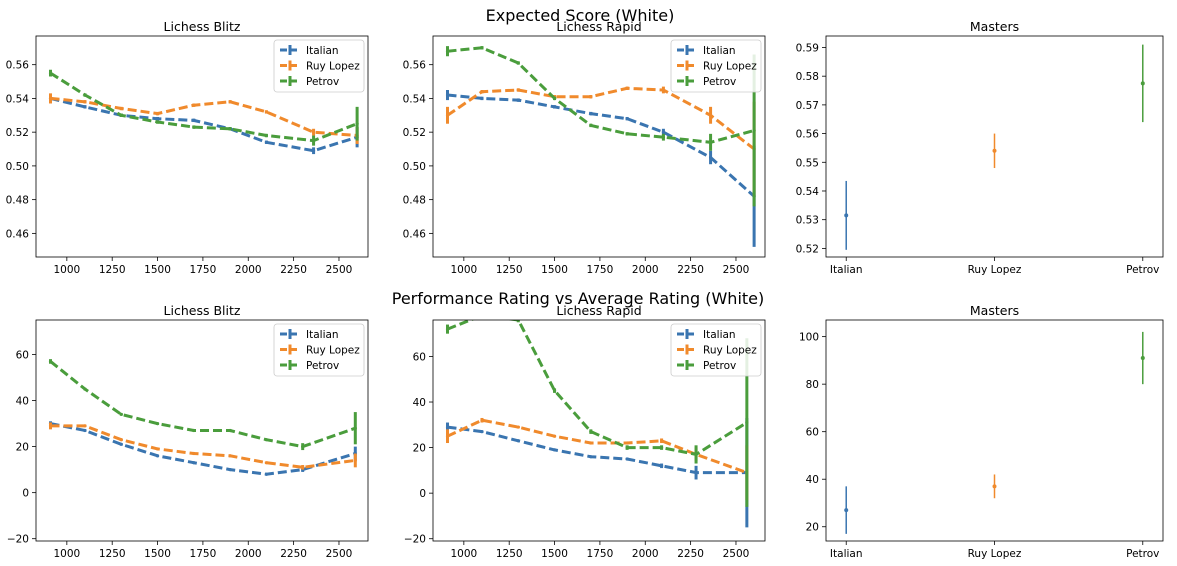 This screenshot has width=1177, height=566. I want to click on y-tick-label: 0.55, so click(807, 163).